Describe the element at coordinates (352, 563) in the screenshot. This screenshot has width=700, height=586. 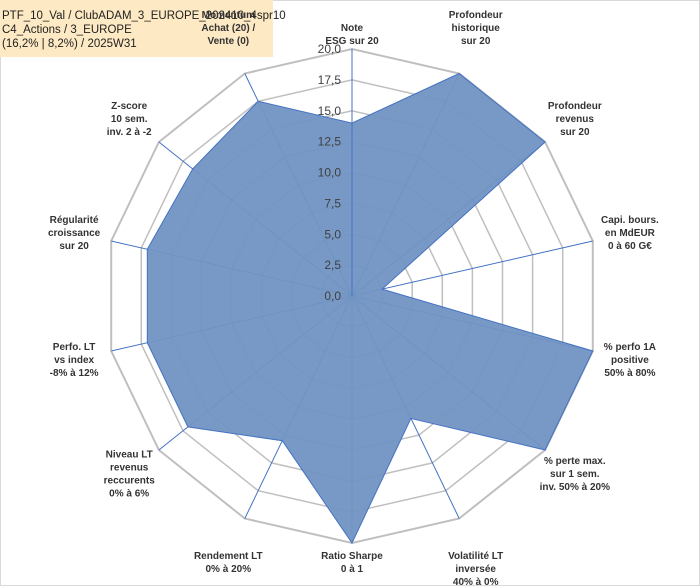
I see `axis-label: Ratio Sharpe 0 à 1` at that location.